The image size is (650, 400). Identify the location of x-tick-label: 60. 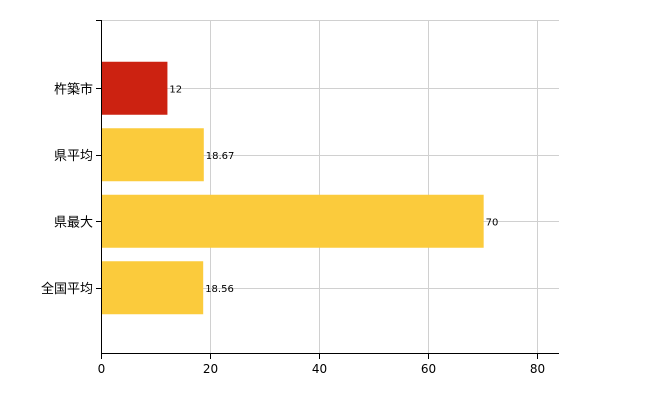
(428, 369).